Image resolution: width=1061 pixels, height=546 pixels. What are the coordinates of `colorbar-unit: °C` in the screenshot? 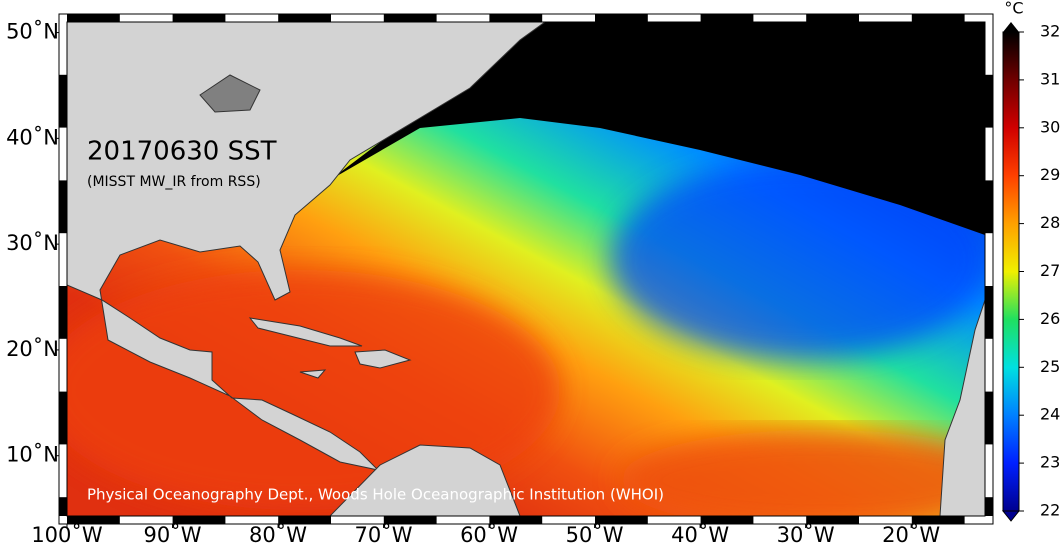 It's located at (1013, 9).